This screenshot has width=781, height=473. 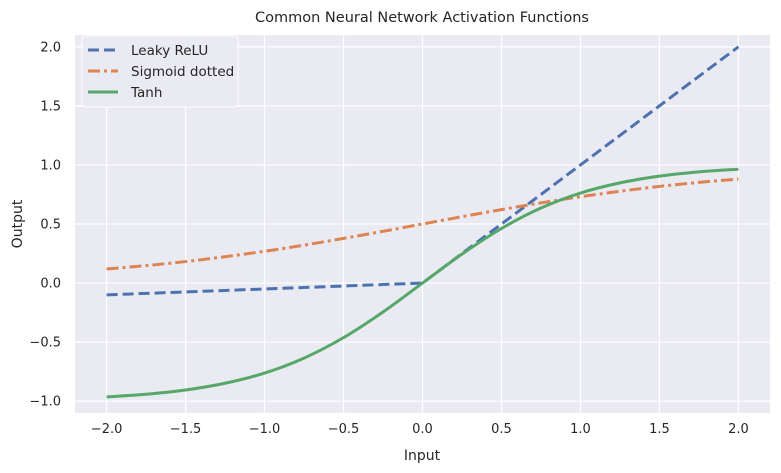 I want to click on x-tick-label: 1.0, so click(x=580, y=429).